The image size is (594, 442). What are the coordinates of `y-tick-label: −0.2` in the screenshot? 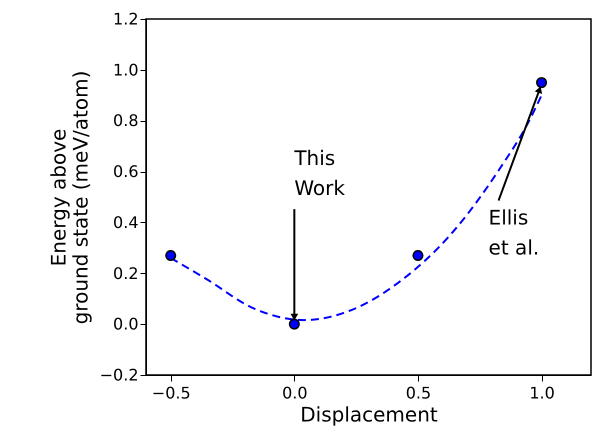 It's located at (119, 375).